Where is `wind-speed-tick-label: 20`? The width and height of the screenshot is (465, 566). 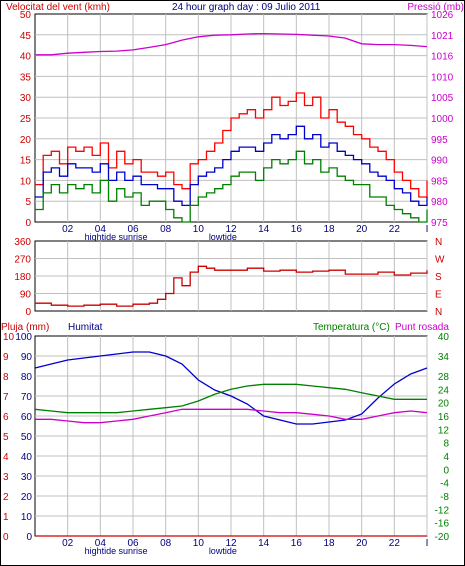 wind-speed-tick-label: 20 is located at coordinates (26, 140).